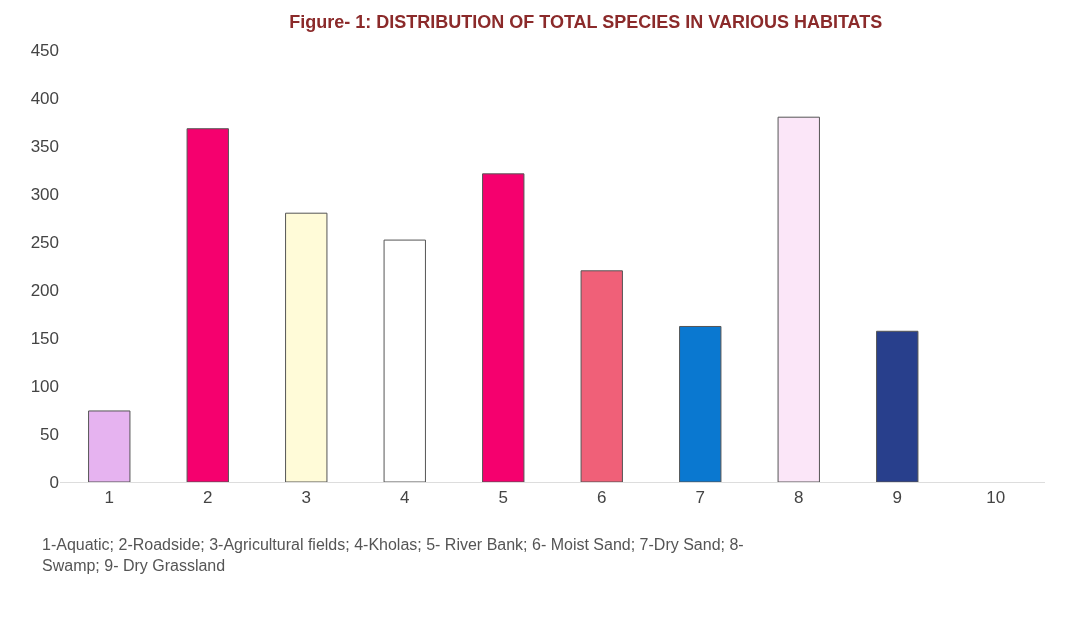 The image size is (1065, 622). I want to click on y-tick-label: 150, so click(44, 338).